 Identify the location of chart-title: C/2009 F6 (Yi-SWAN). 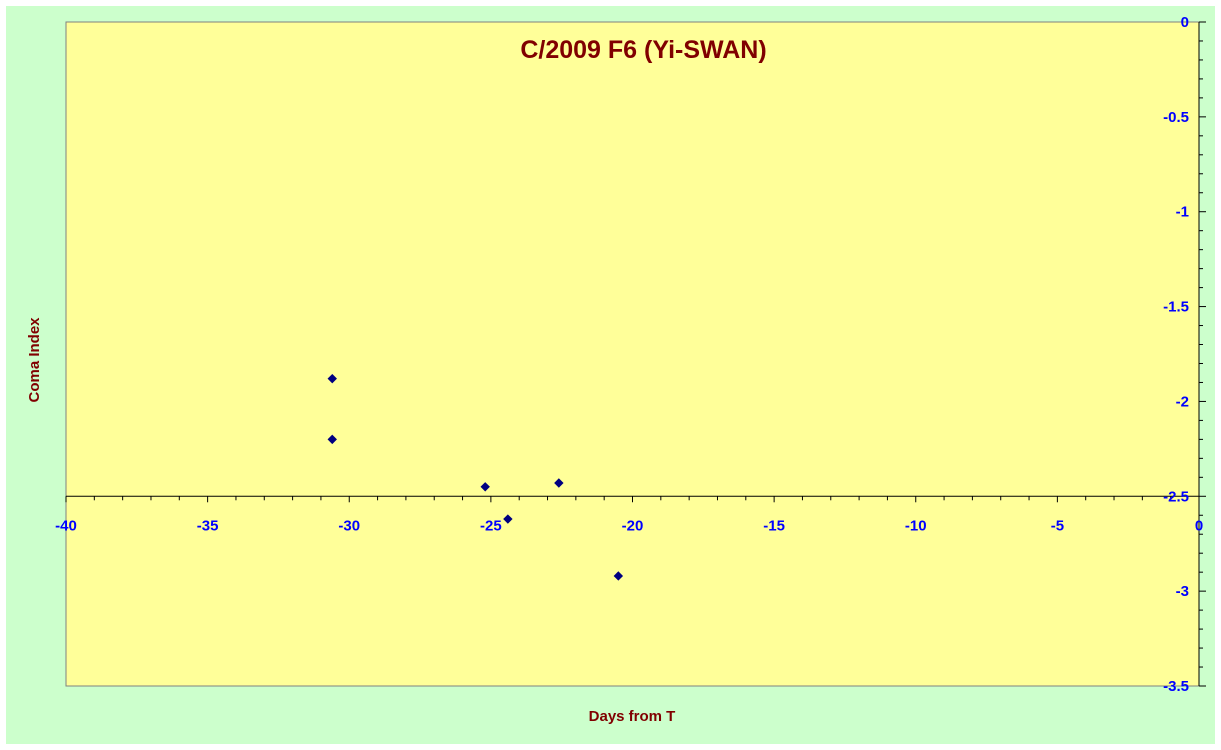
(643, 50).